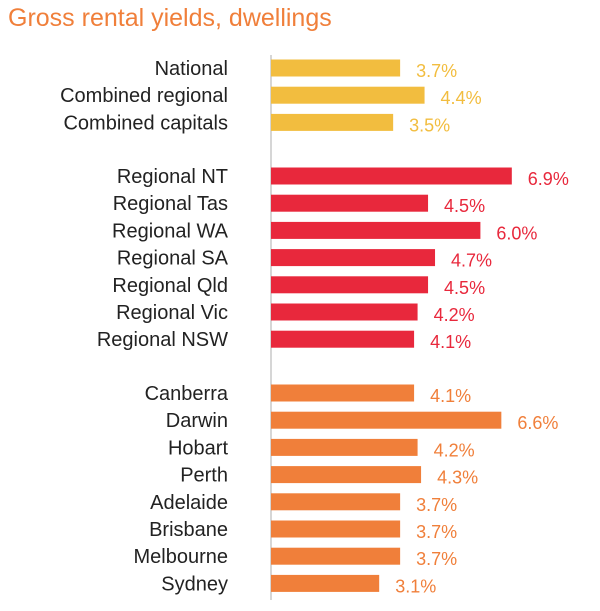  What do you see at coordinates (197, 421) in the screenshot?
I see `category-label: Darwin` at bounding box center [197, 421].